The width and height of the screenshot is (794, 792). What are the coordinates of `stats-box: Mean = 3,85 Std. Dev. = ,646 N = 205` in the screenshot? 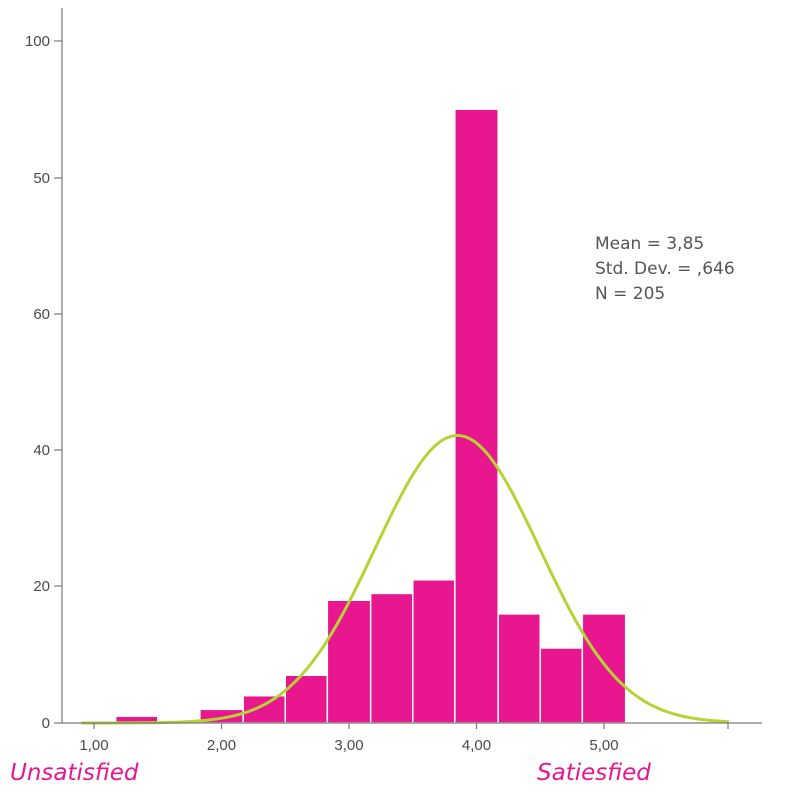 It's located at (665, 269).